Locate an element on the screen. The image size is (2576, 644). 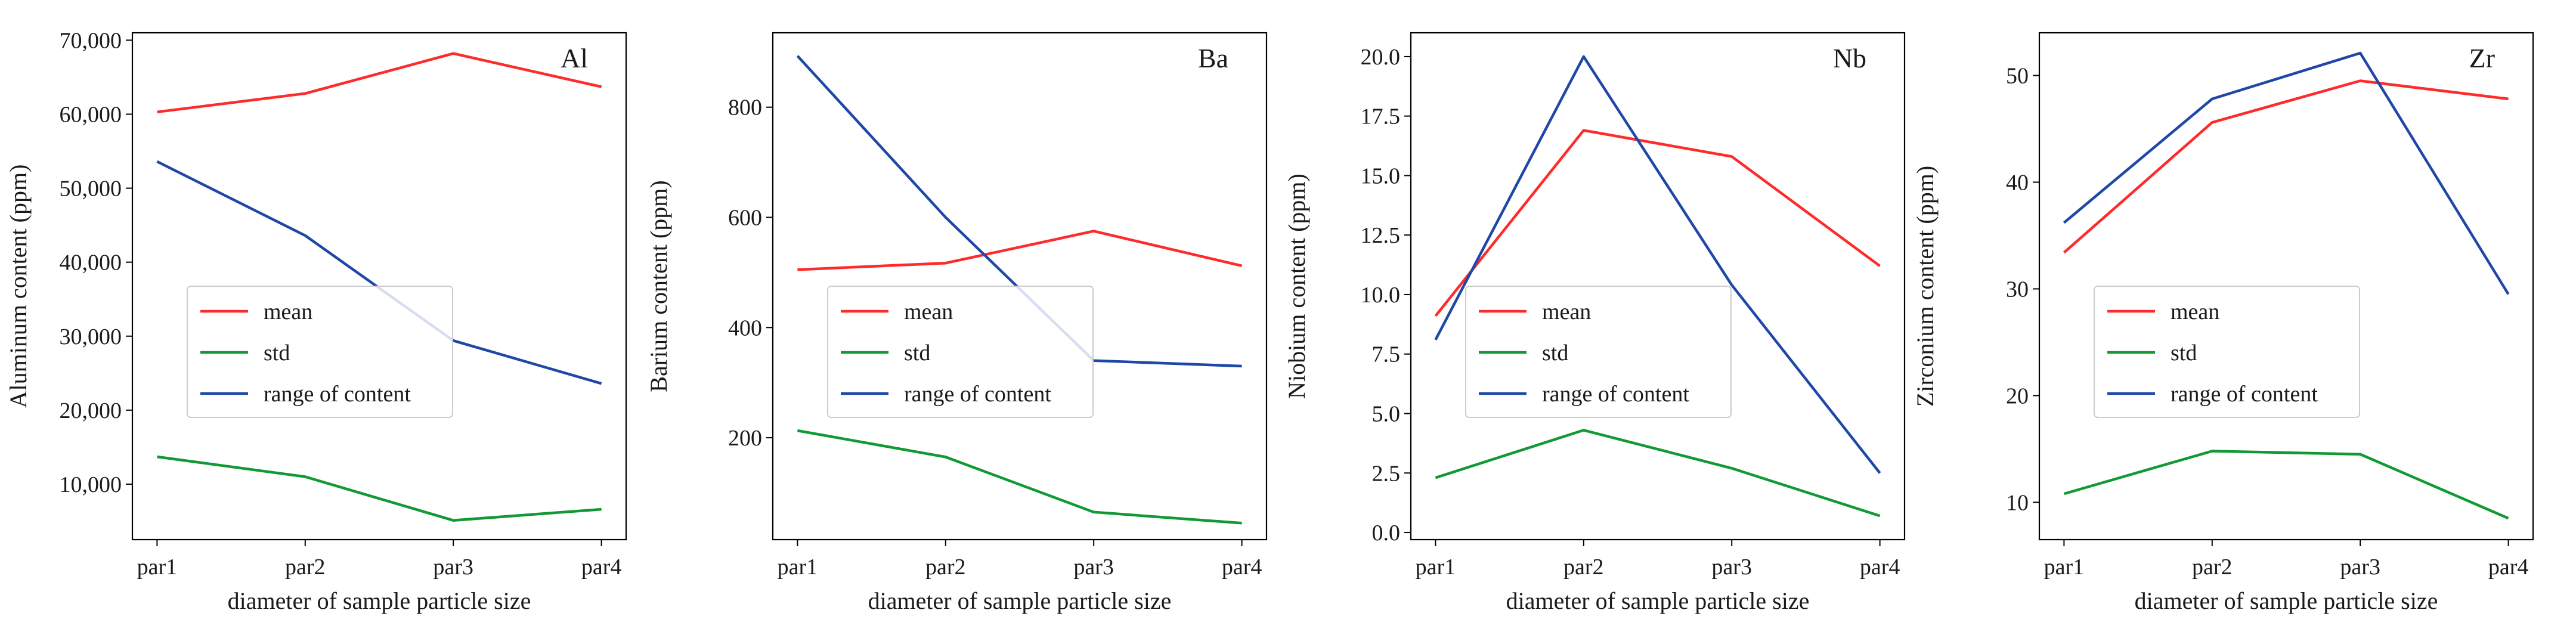
y-tick-label: 10 is located at coordinates (2018, 503).